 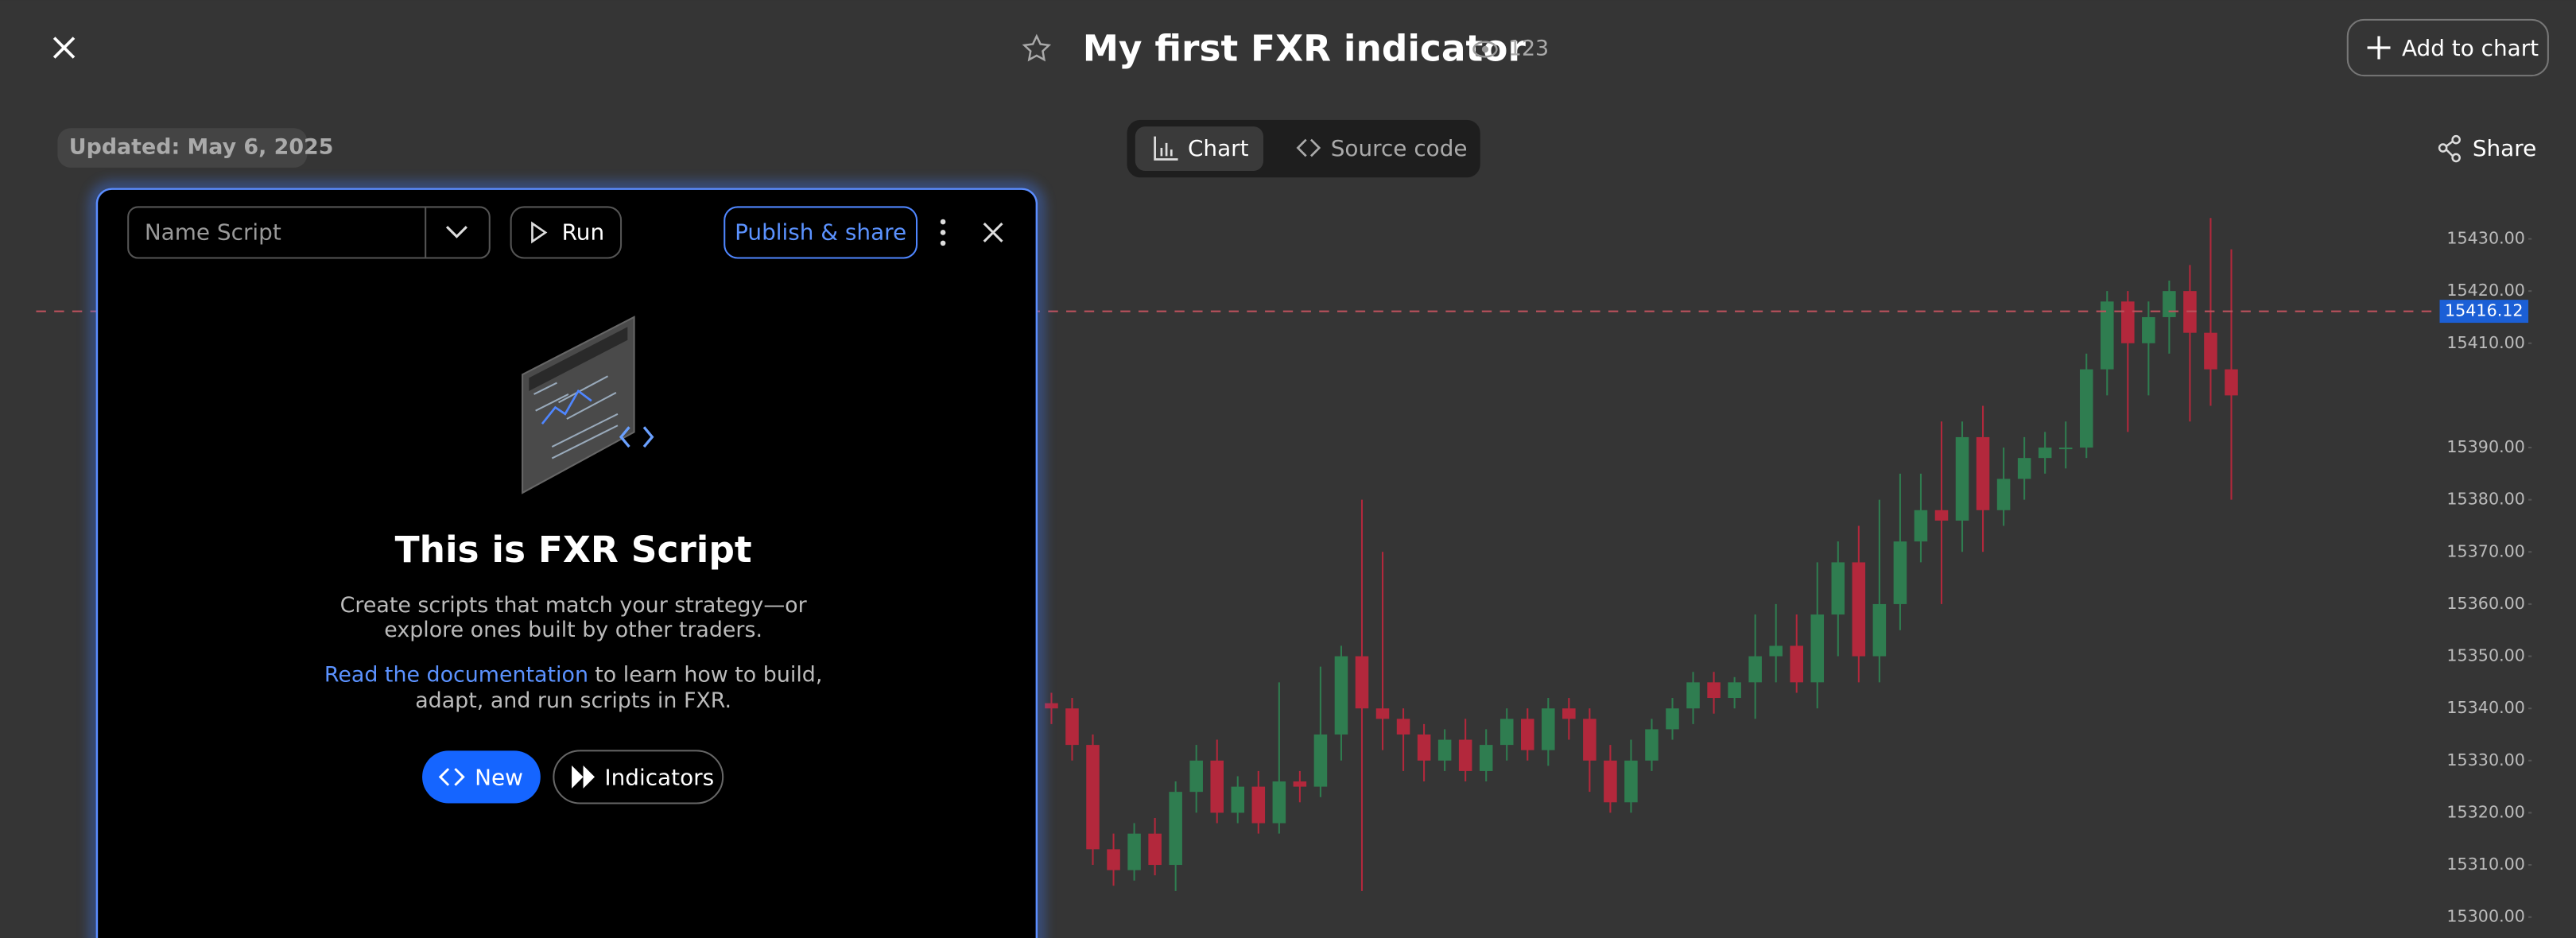 What do you see at coordinates (1529, 49) in the screenshot?
I see `views: 123` at bounding box center [1529, 49].